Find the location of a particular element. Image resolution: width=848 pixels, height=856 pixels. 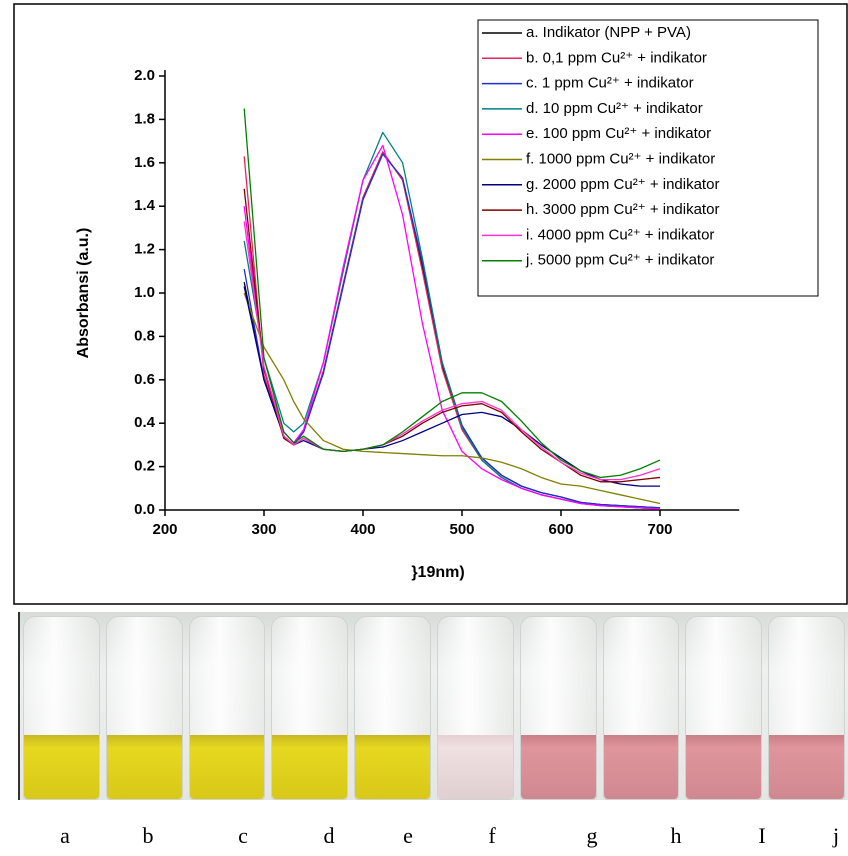

legend-label: h. 3000 ppm Cu²⁺ + indikator is located at coordinates (622, 209).